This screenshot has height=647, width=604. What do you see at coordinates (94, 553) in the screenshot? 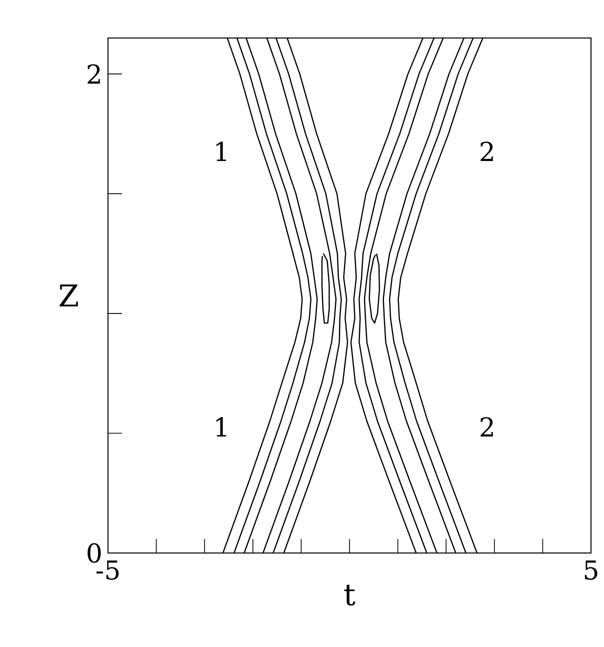
I see `y-tick-label: 0` at bounding box center [94, 553].